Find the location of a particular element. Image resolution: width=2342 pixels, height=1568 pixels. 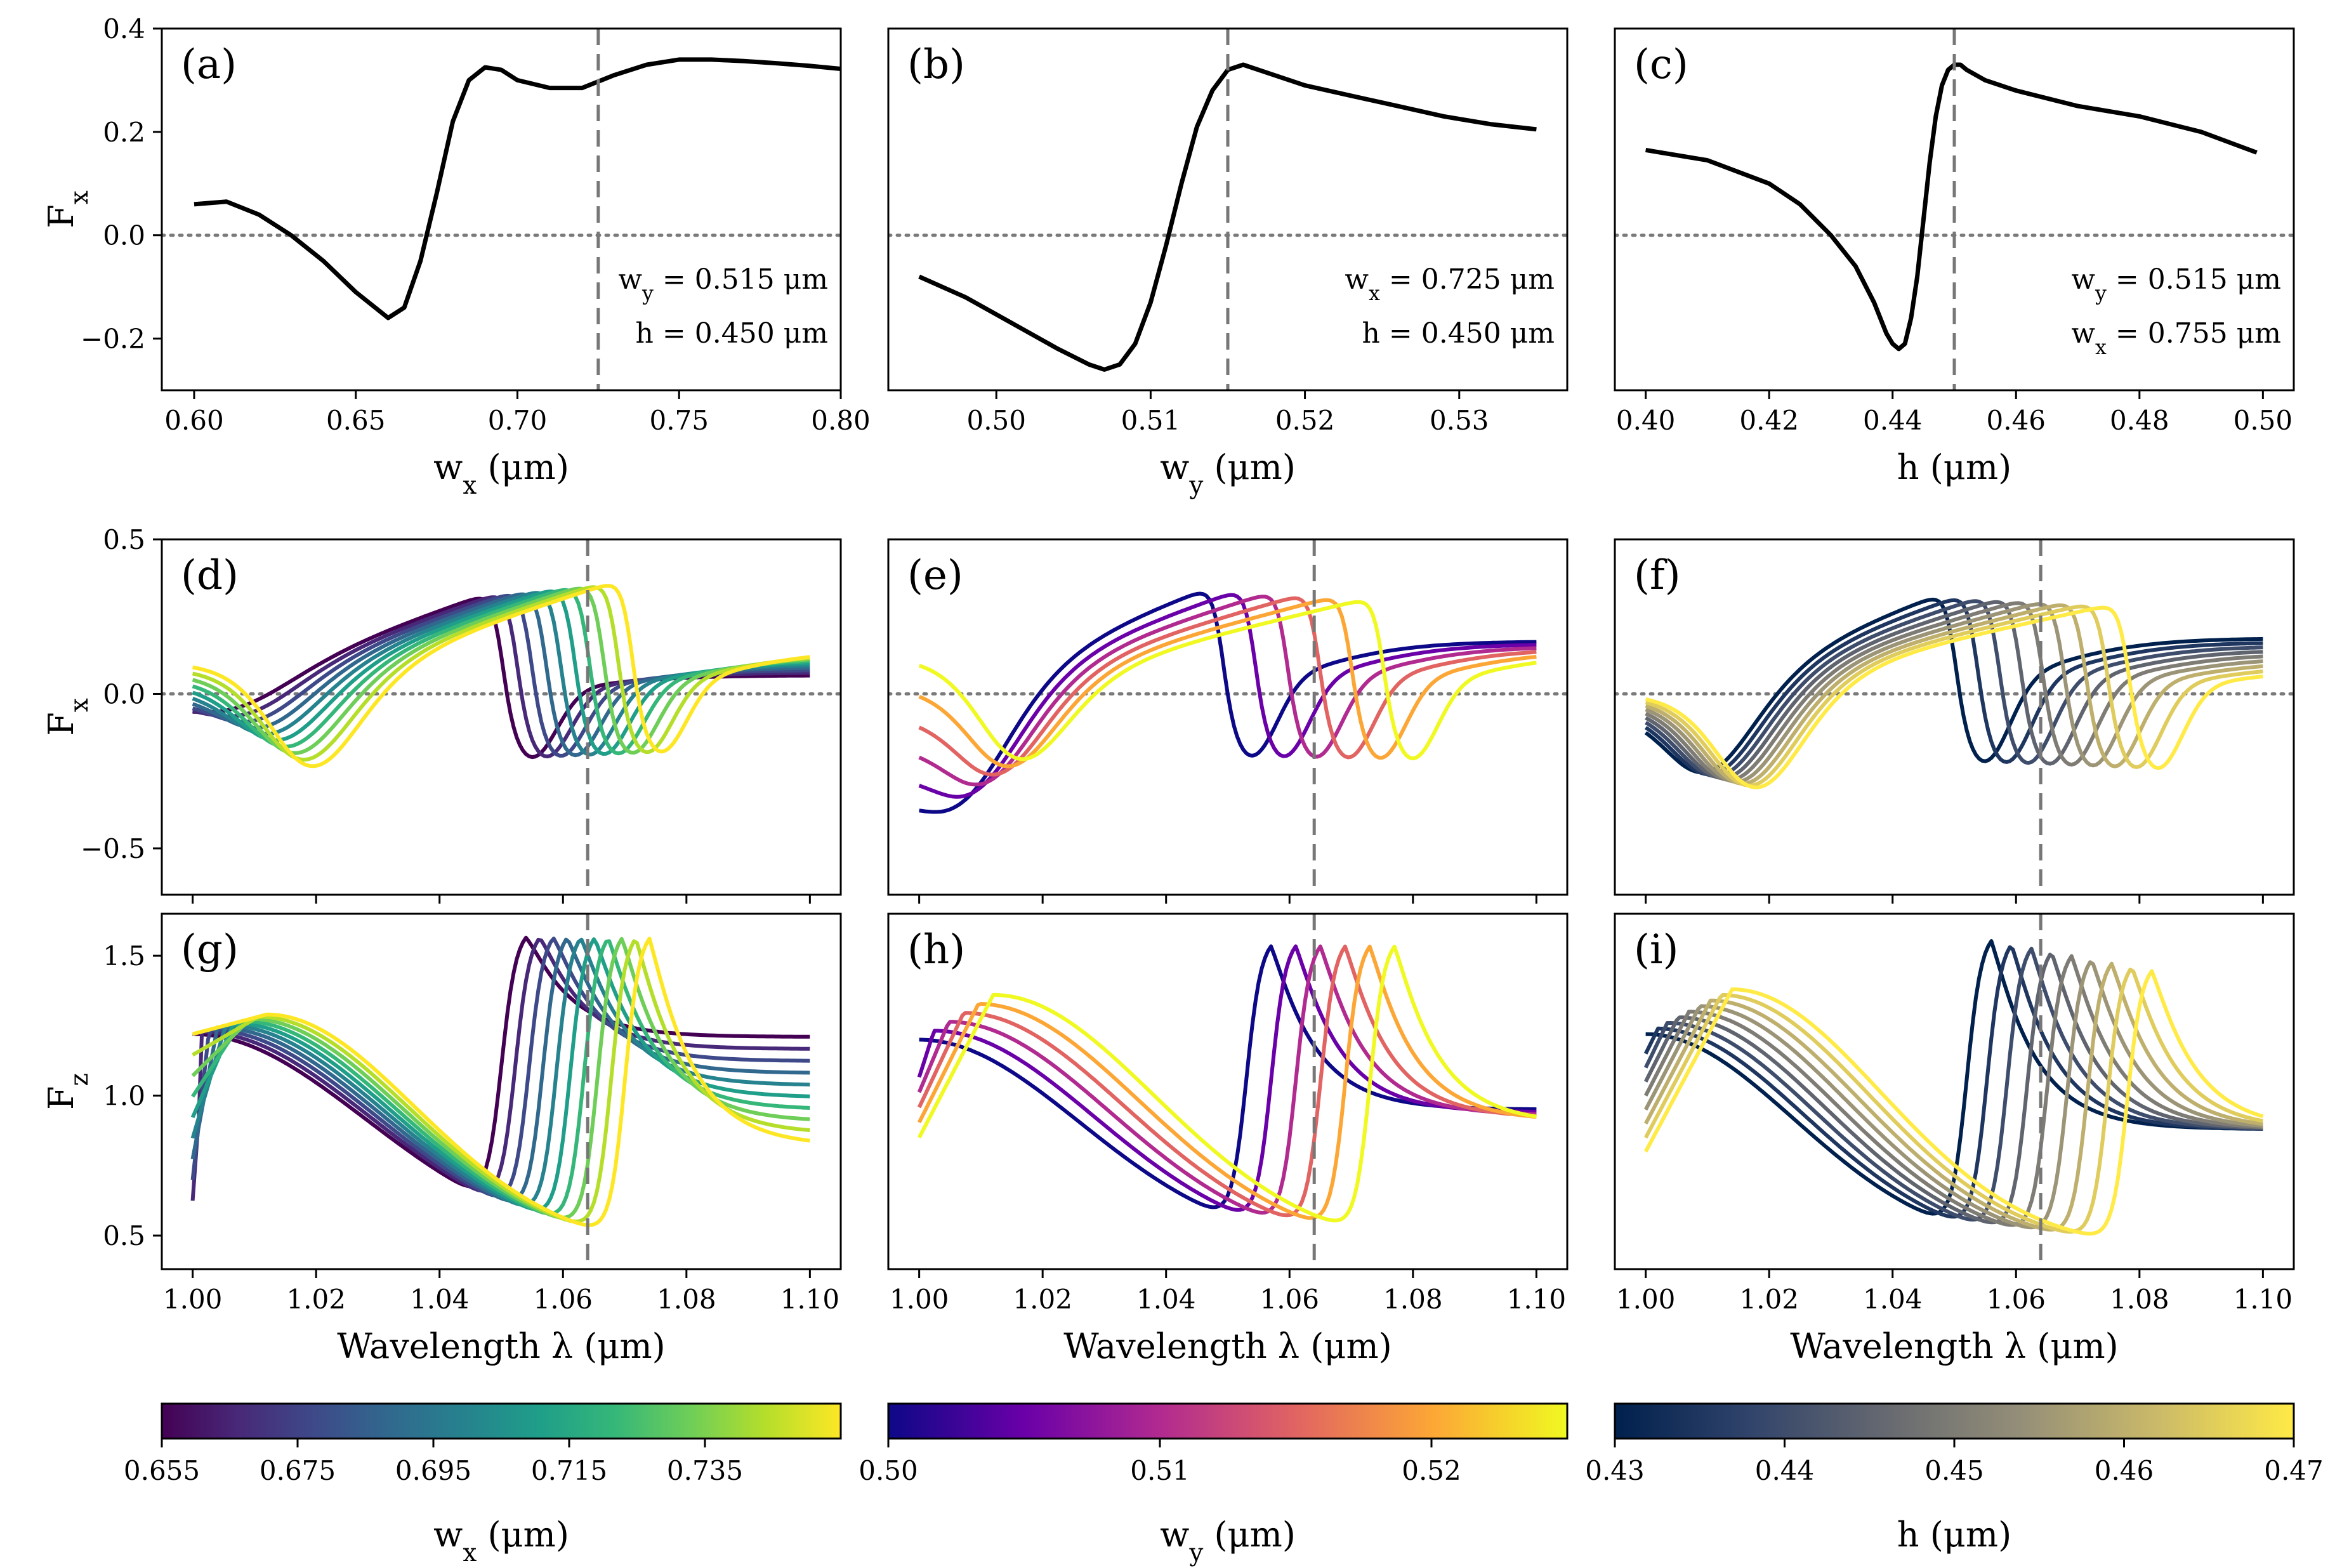

plot-area-b is located at coordinates (1227, 210).